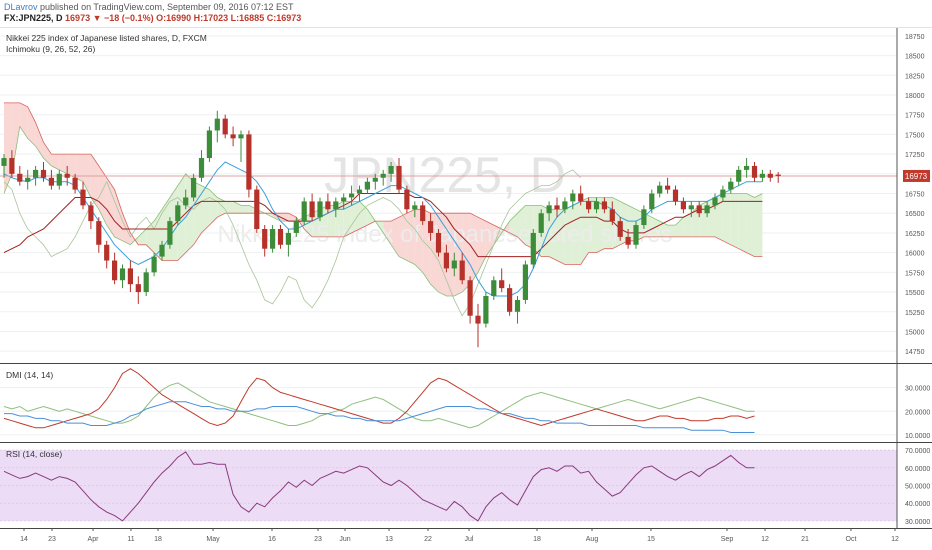  What do you see at coordinates (915, 273) in the screenshot?
I see `price-tick-label: 15750` at bounding box center [915, 273].